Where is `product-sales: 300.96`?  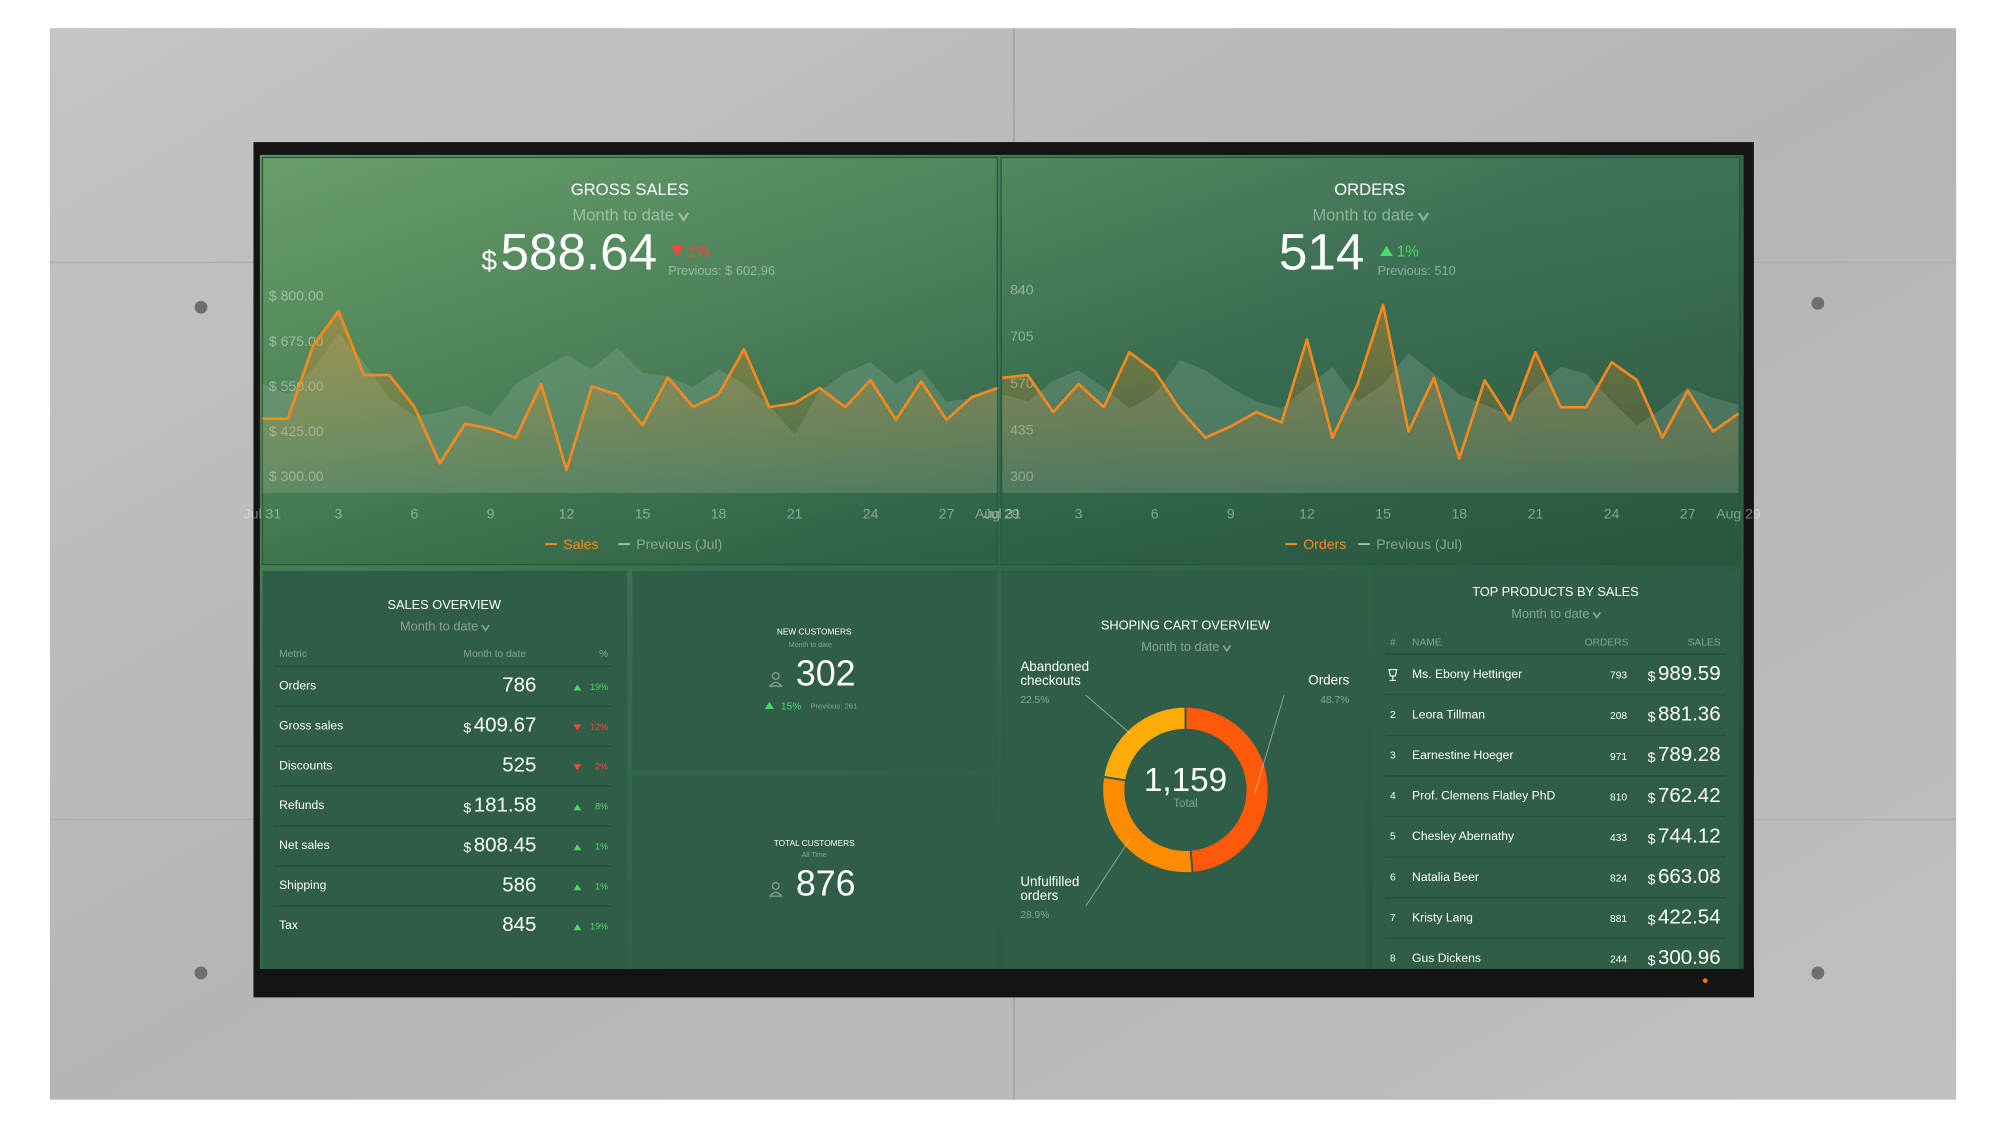 product-sales: 300.96 is located at coordinates (1689, 957).